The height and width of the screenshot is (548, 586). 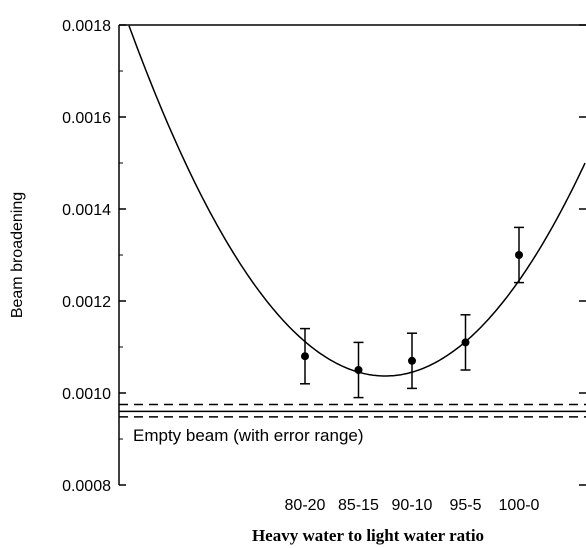 What do you see at coordinates (86, 26) in the screenshot?
I see `y-tick-label: 0.0018` at bounding box center [86, 26].